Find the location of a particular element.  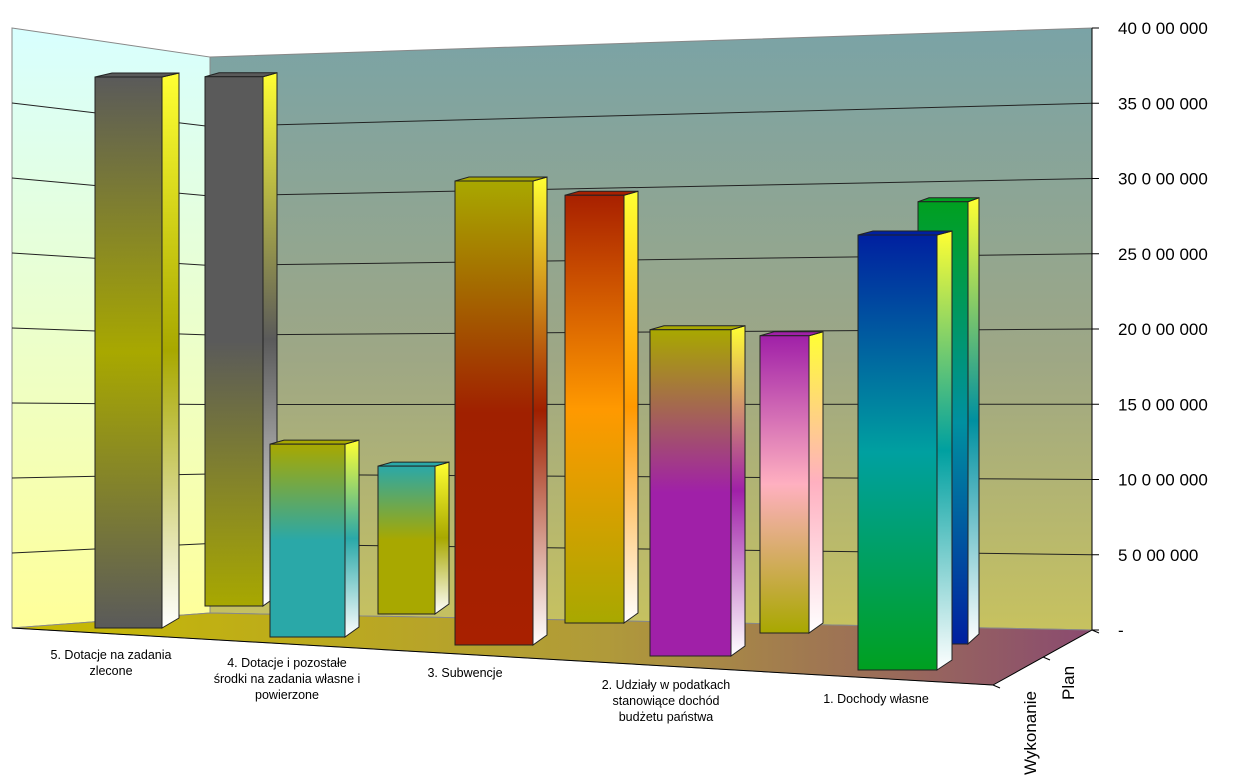

y-tick-label: 35 0 00 000 is located at coordinates (1163, 103).